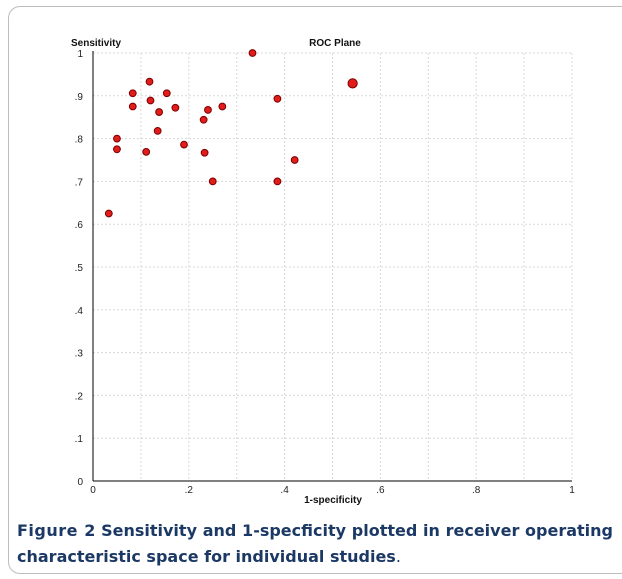 The height and width of the screenshot is (579, 622). I want to click on y-tick-label: .1, so click(79, 439).